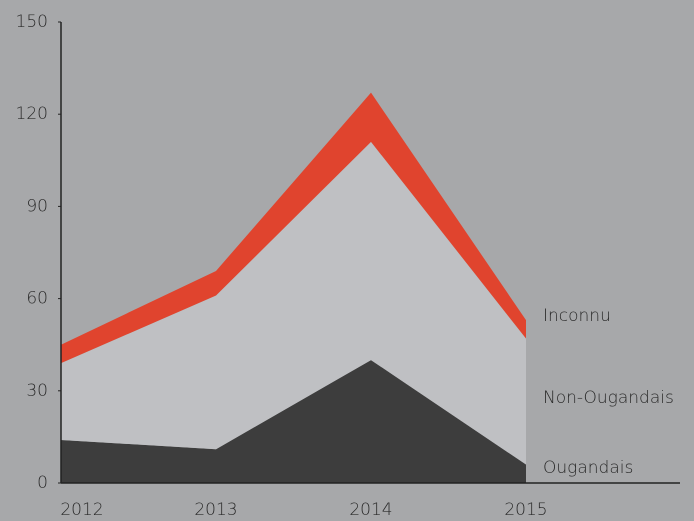 The height and width of the screenshot is (521, 694). Describe the element at coordinates (81, 510) in the screenshot. I see `x-tick-label: 2012` at that location.